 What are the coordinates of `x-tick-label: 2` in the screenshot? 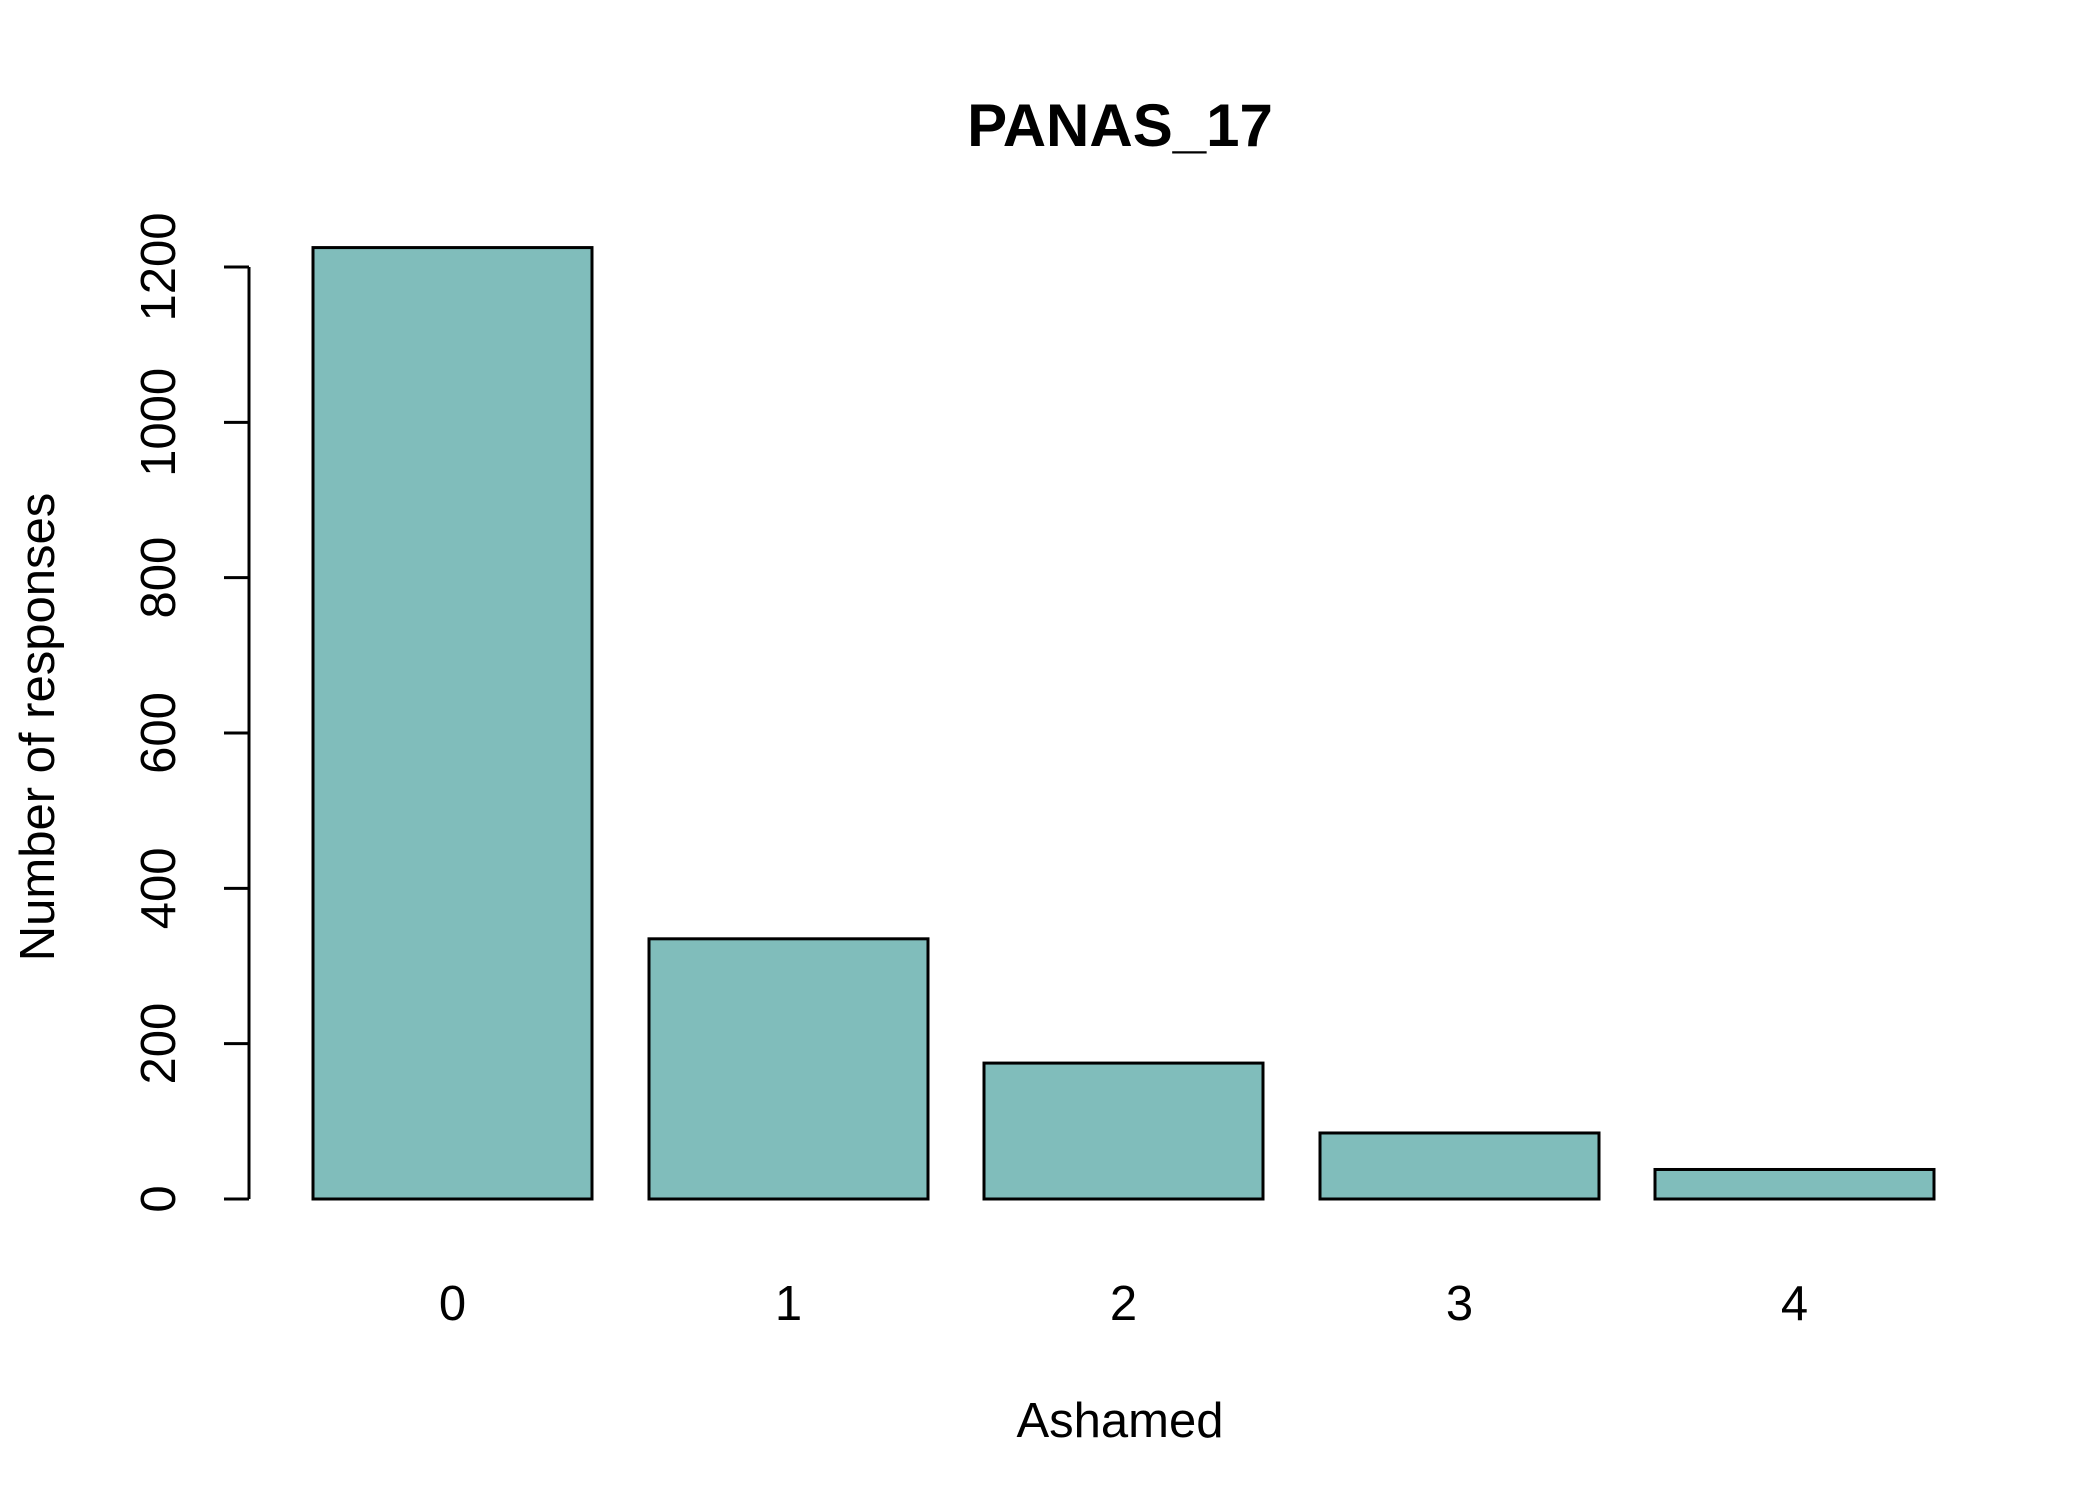 It's located at (1123, 1304).